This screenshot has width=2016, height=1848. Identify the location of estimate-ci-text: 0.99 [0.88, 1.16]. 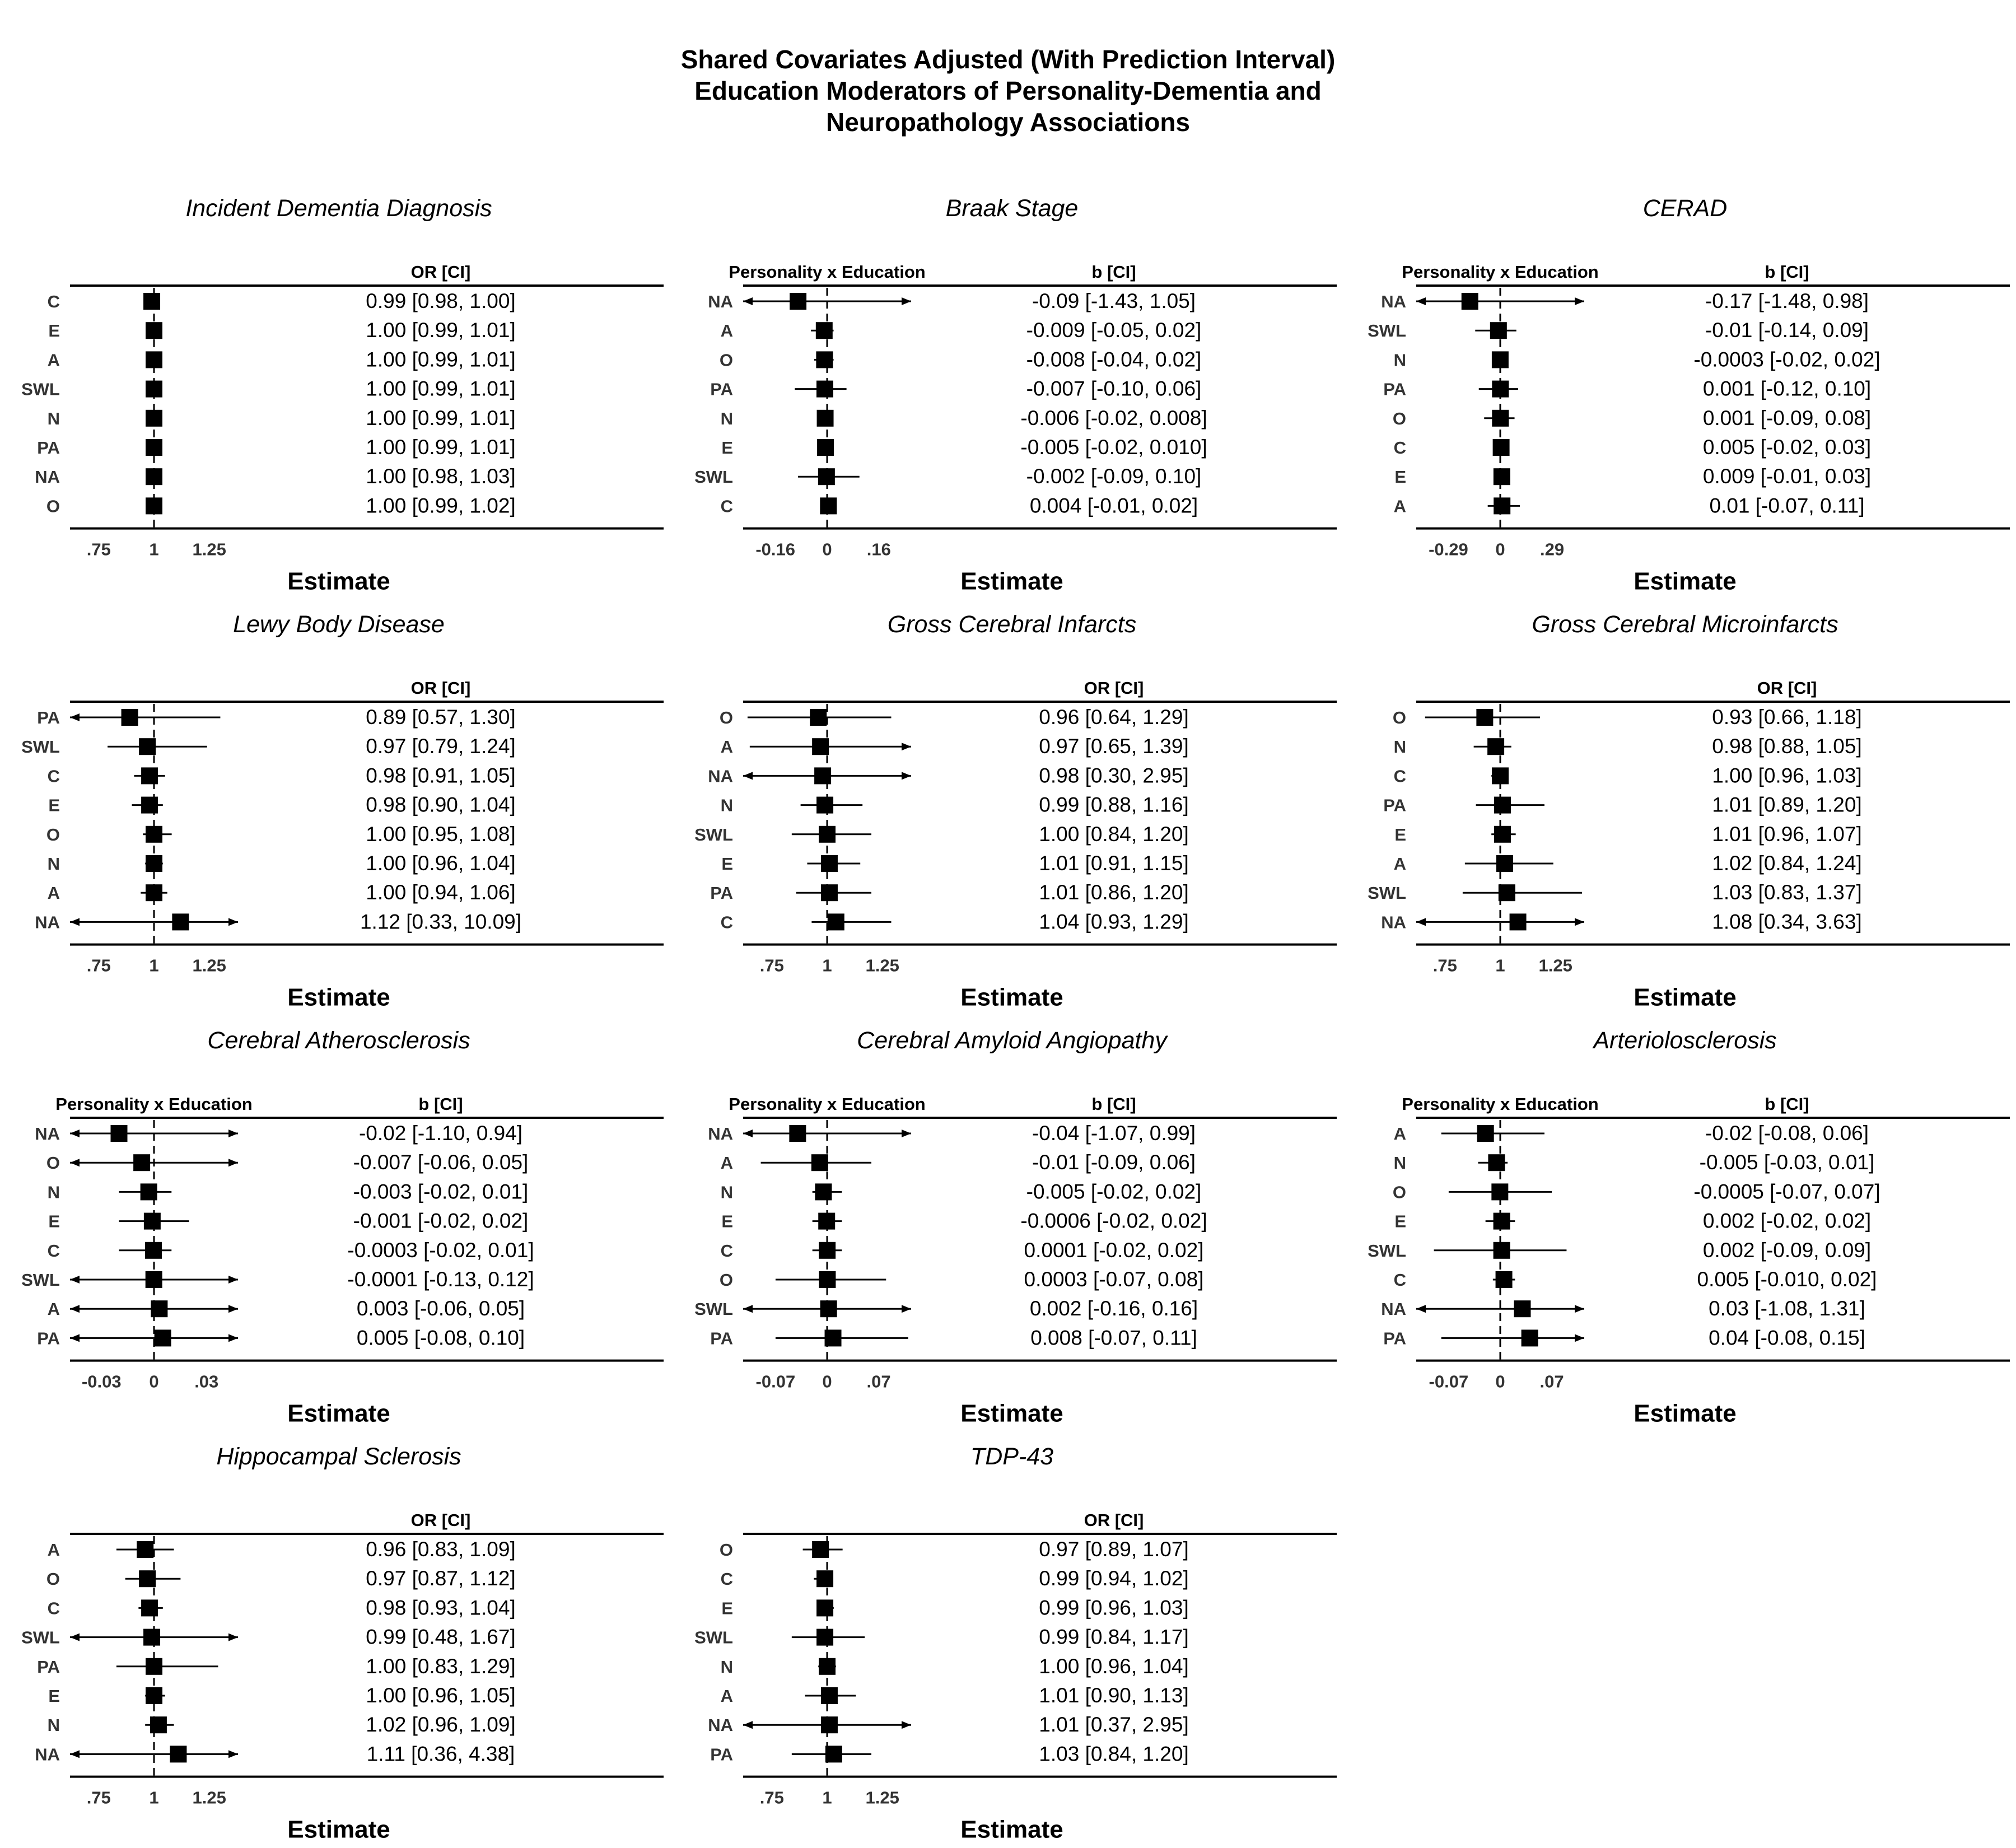
(1114, 805).